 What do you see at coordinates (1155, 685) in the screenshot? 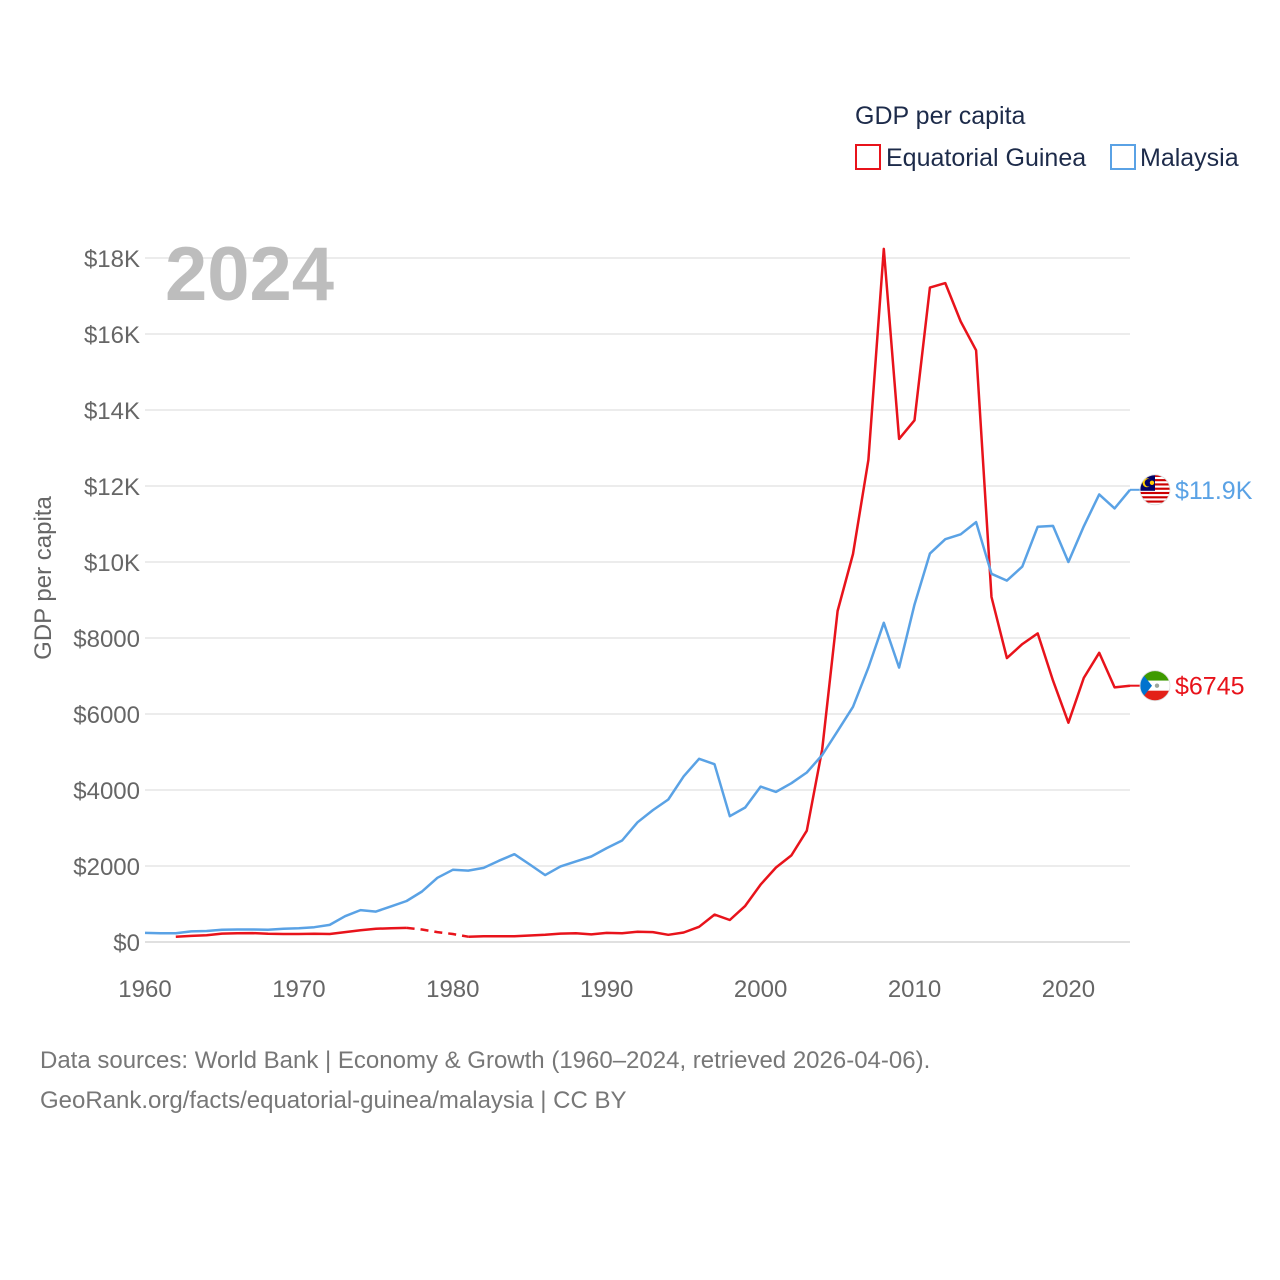
I see `equatorial-guinea-flag-icon` at bounding box center [1155, 685].